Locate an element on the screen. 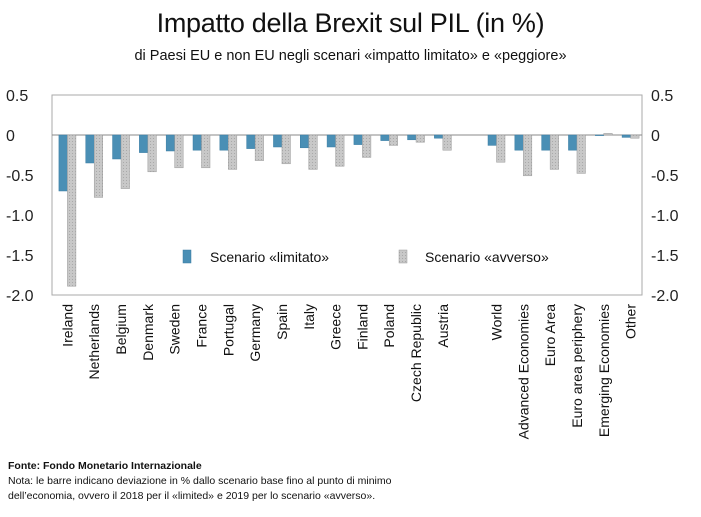 The height and width of the screenshot is (517, 701). y-tick-label-left: -0.5 is located at coordinates (20, 176).